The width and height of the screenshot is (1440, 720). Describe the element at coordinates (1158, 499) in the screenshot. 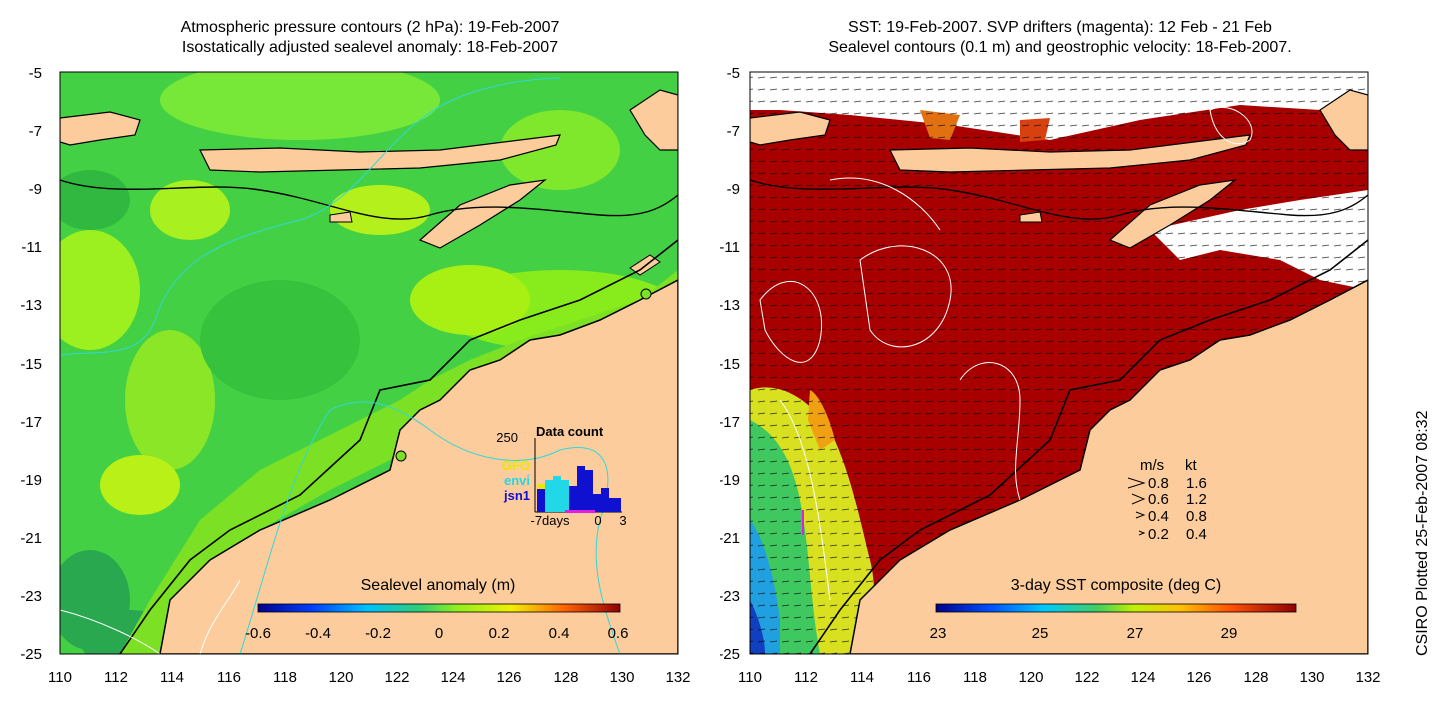

I see `legend-ms: 0.6` at that location.